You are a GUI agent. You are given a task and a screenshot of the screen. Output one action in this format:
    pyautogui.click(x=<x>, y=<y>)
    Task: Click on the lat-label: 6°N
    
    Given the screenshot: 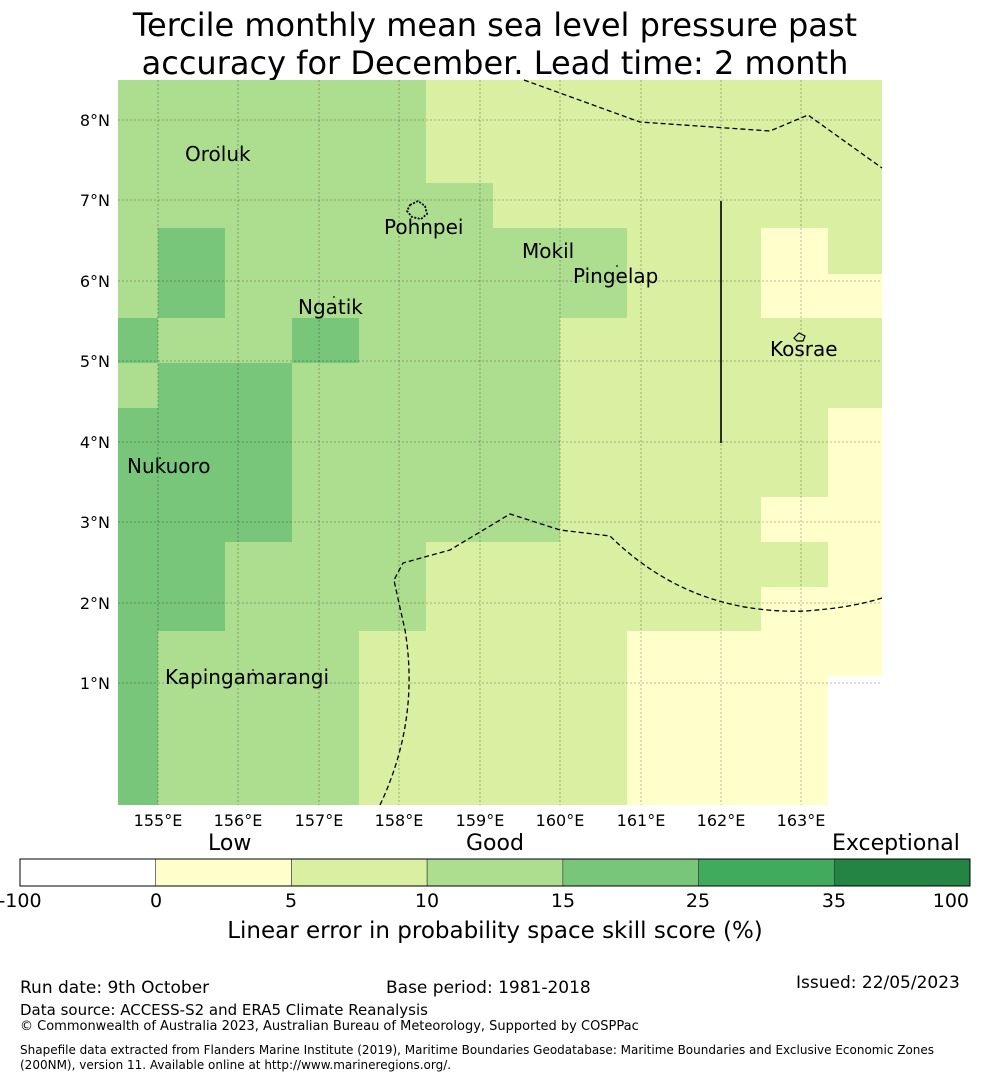 What is the action you would take?
    pyautogui.click(x=95, y=281)
    